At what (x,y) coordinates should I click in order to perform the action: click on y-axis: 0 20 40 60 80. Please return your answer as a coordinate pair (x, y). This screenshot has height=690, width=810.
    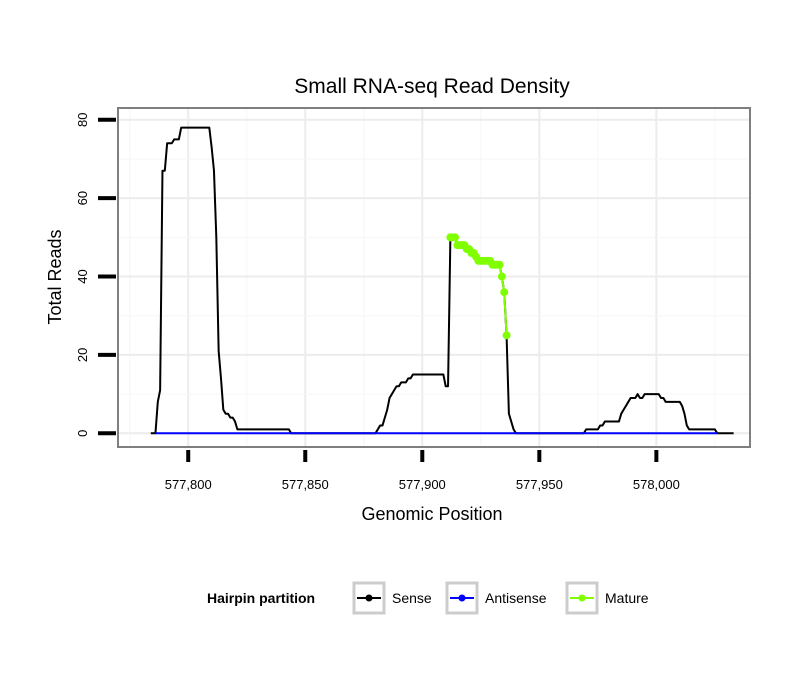
    Looking at the image, I should click on (95, 275).